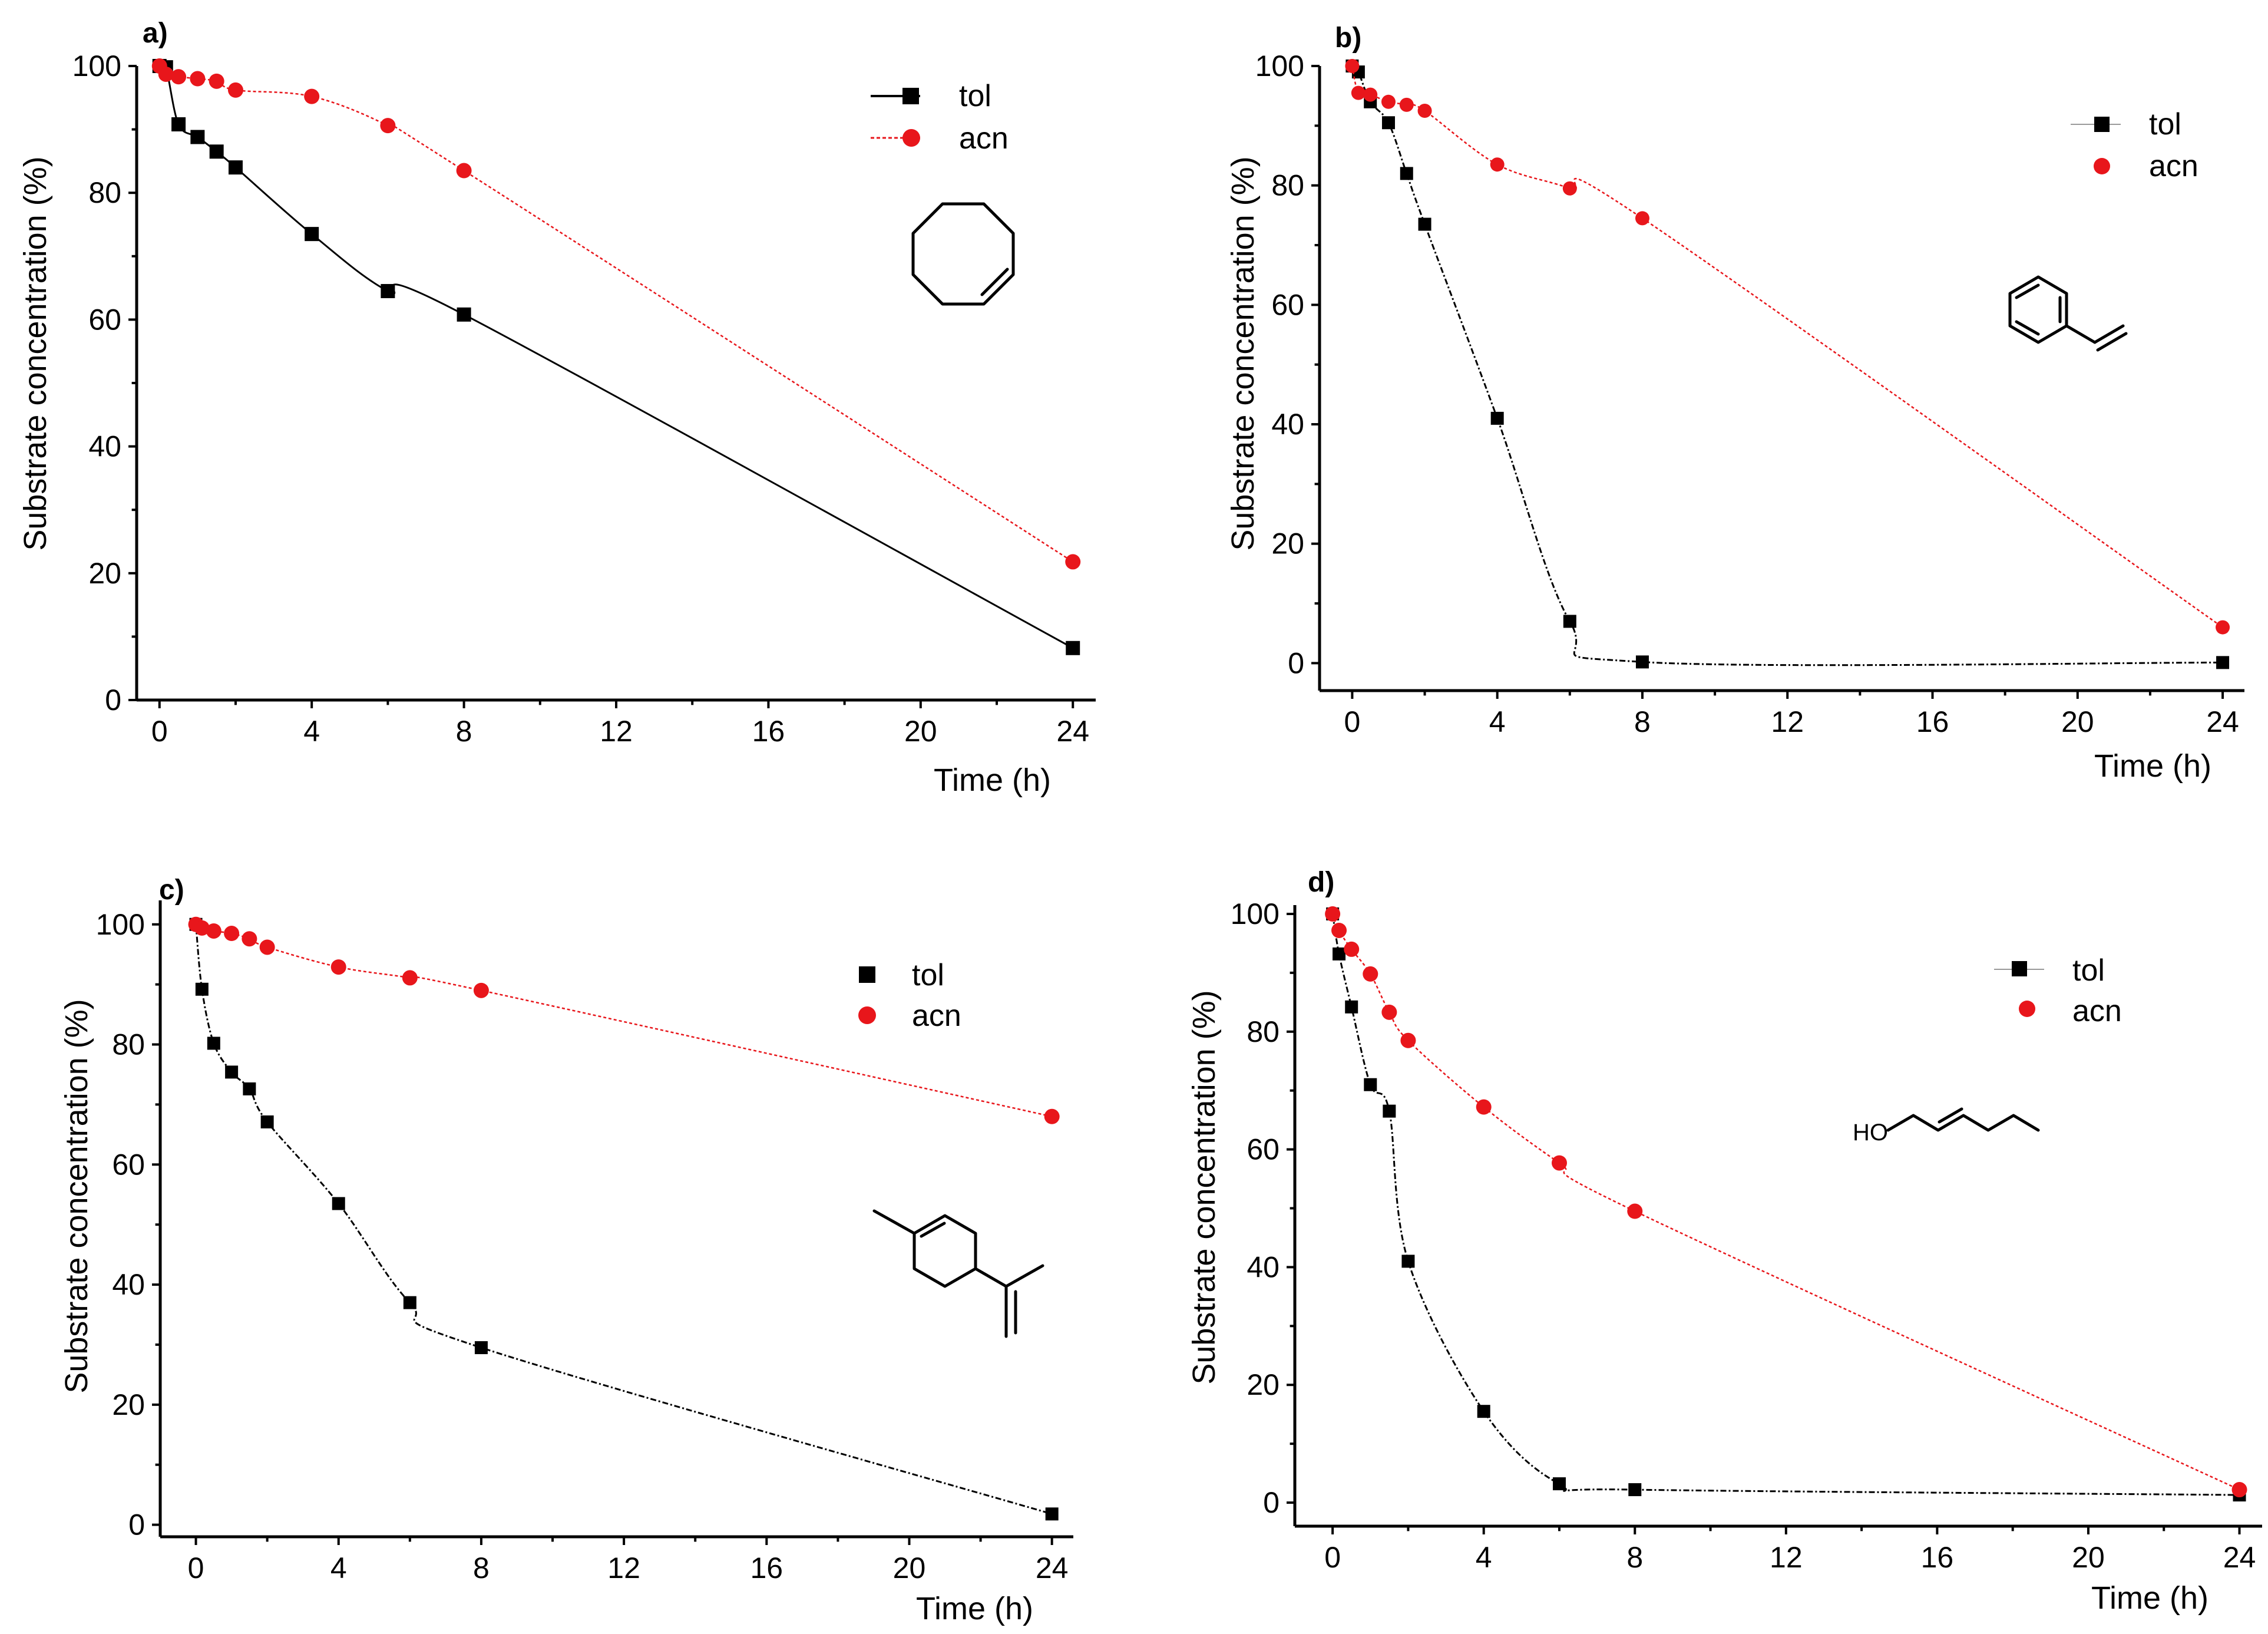  What do you see at coordinates (1287, 543) in the screenshot?
I see `y-tick-label-b: 20` at bounding box center [1287, 543].